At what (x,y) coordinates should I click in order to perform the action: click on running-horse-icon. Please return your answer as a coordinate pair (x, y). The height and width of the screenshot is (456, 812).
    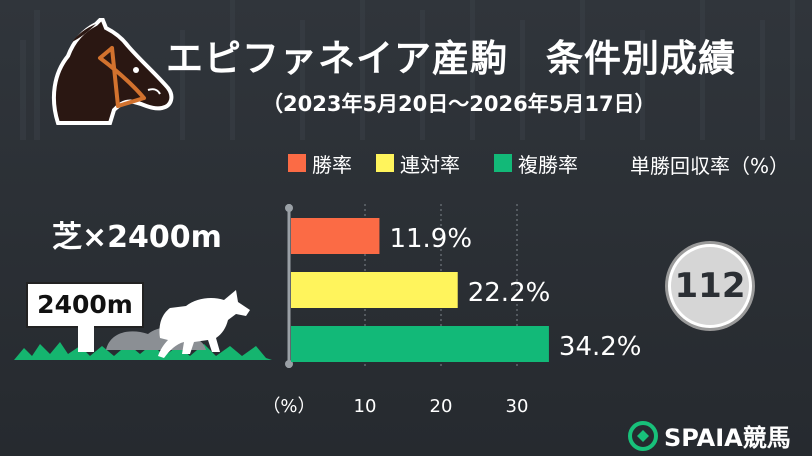
    Looking at the image, I should click on (143, 325).